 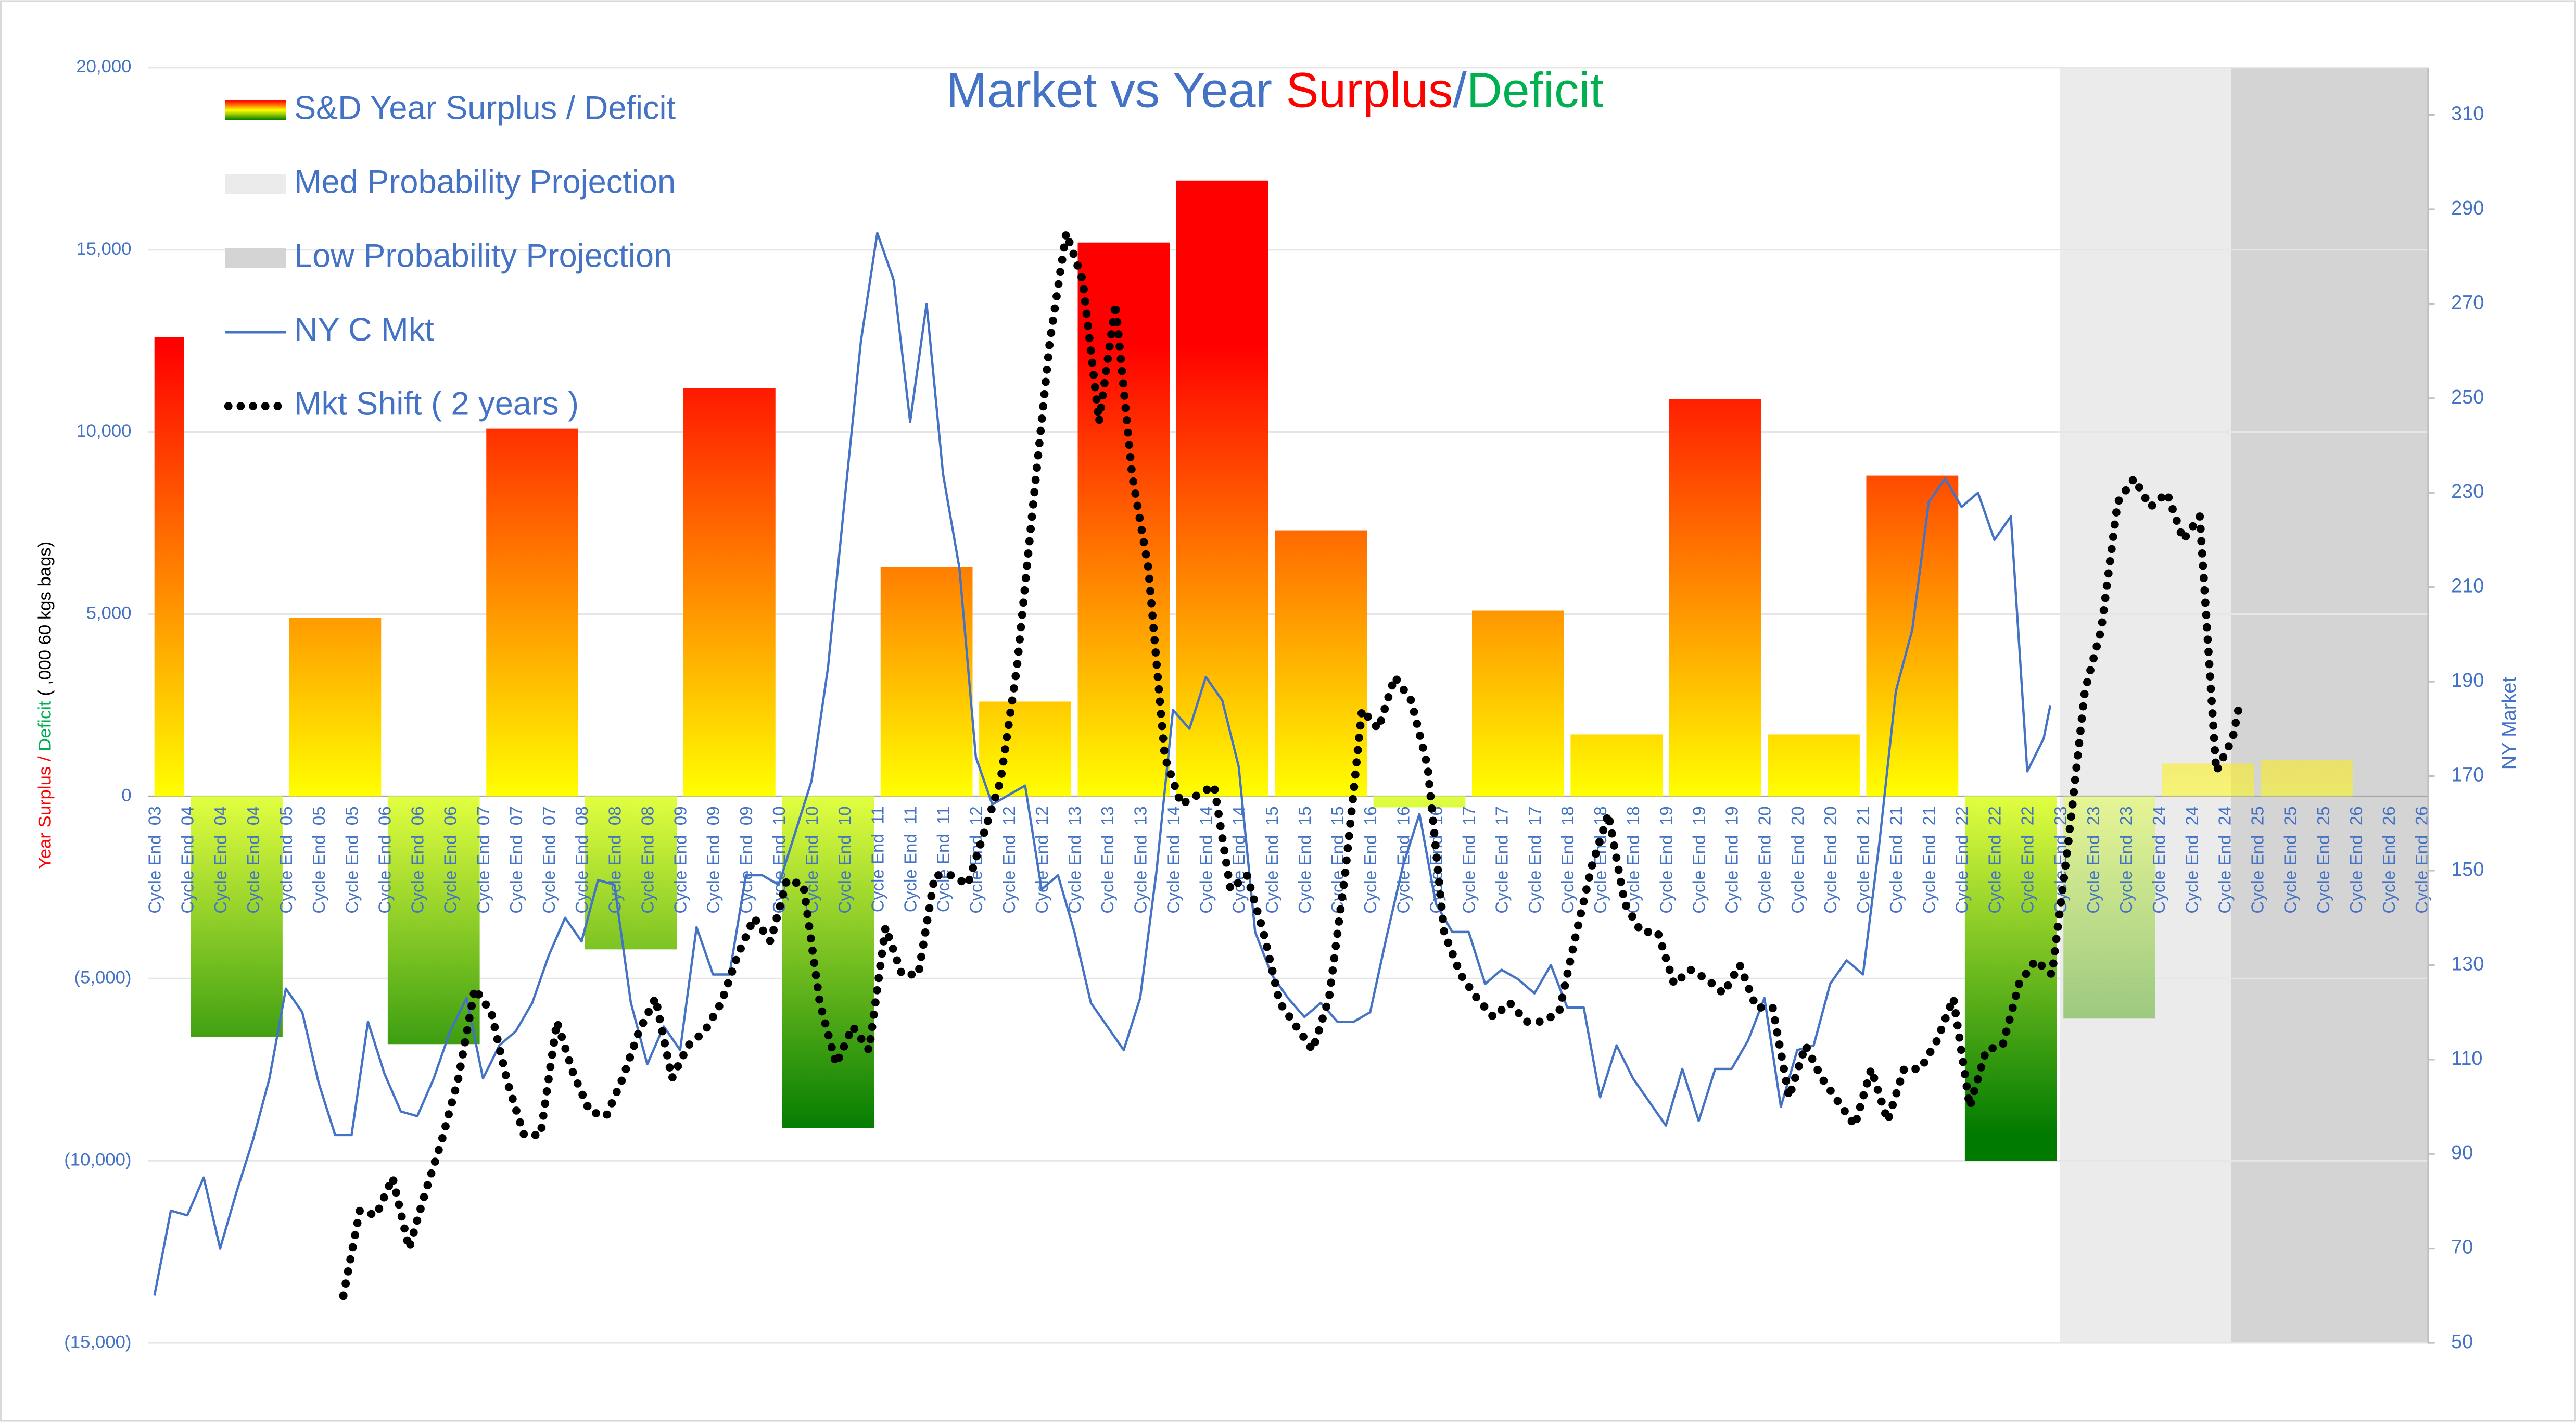 I want to click on y2-tick-label: 290, so click(x=2467, y=208).